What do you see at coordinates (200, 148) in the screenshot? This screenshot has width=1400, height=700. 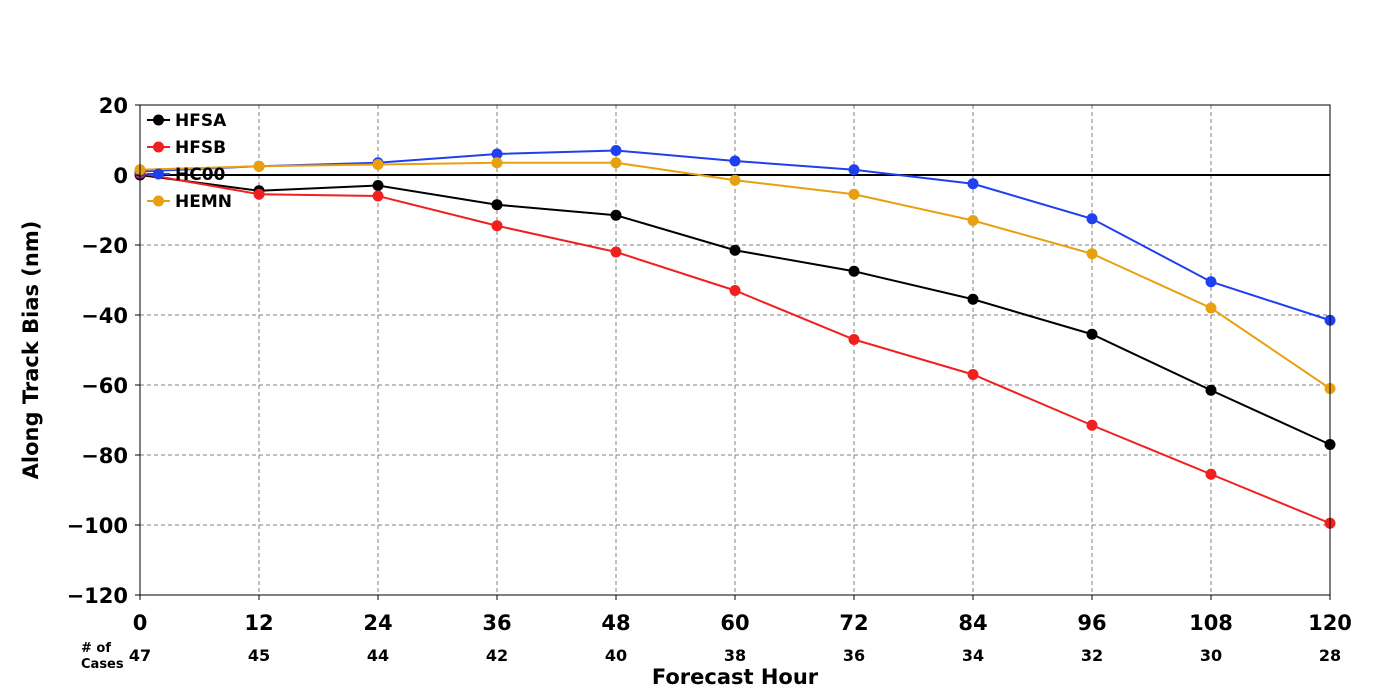 I see `legend-label-hfsb: HFSB` at bounding box center [200, 148].